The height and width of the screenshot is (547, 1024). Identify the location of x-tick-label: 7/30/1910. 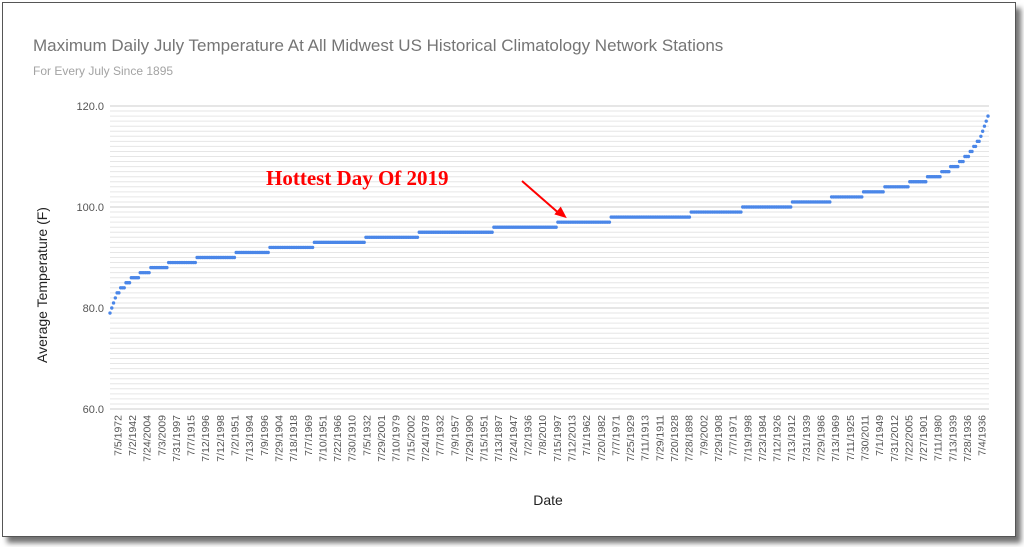
(353, 438).